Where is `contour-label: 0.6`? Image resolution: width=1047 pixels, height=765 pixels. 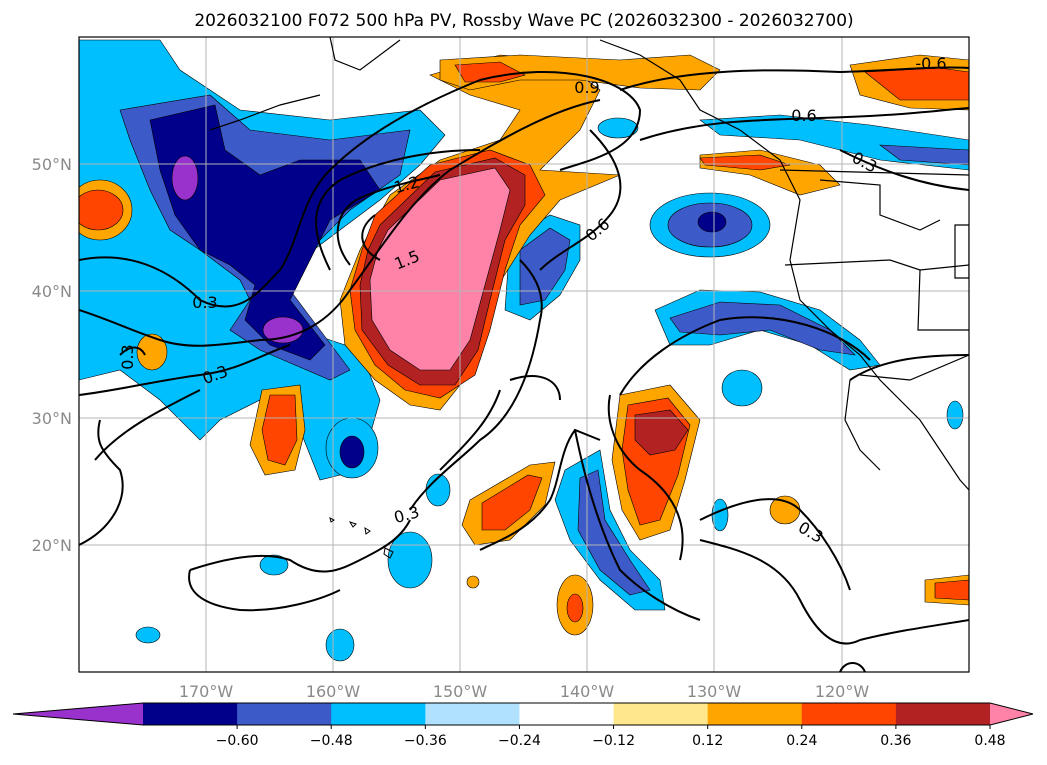
contour-label: 0.6 is located at coordinates (803, 115).